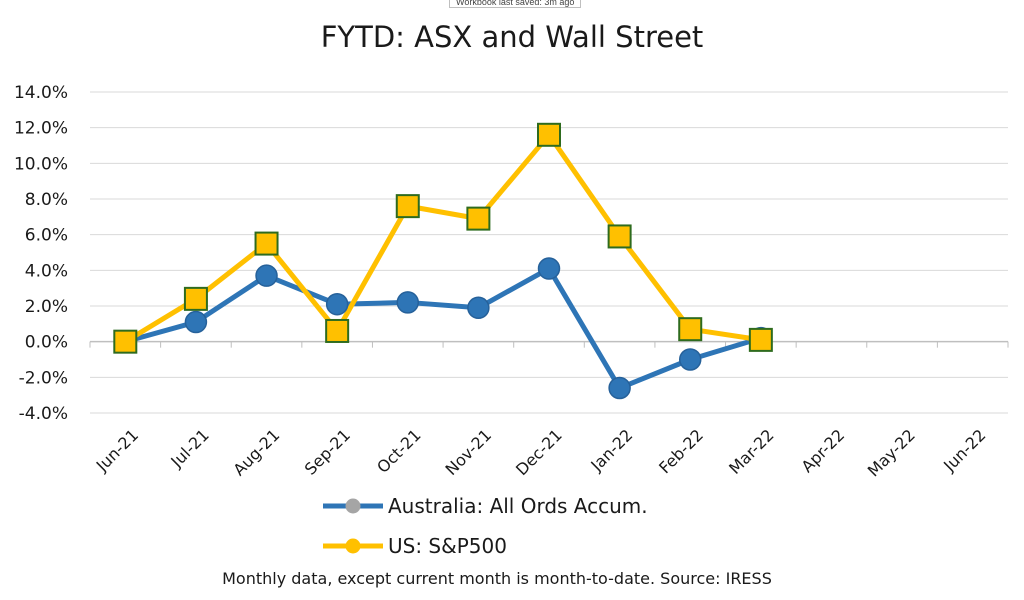 The height and width of the screenshot is (600, 1024). Describe the element at coordinates (891, 452) in the screenshot. I see `x-tick-label: May-22` at that location.